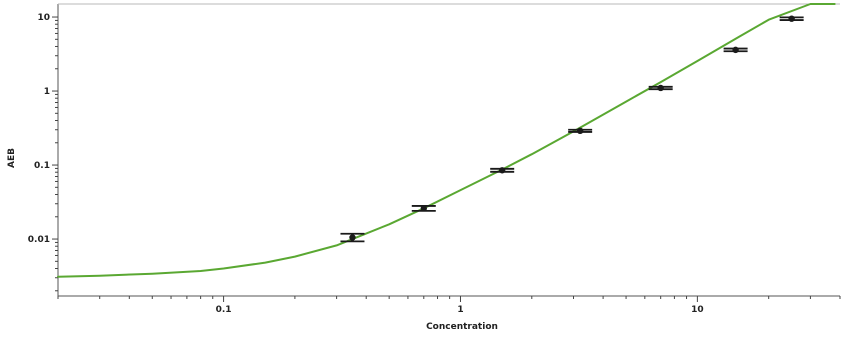 The image size is (847, 339). What do you see at coordinates (12, 158) in the screenshot?
I see `y-axis-title: AEB` at bounding box center [12, 158].